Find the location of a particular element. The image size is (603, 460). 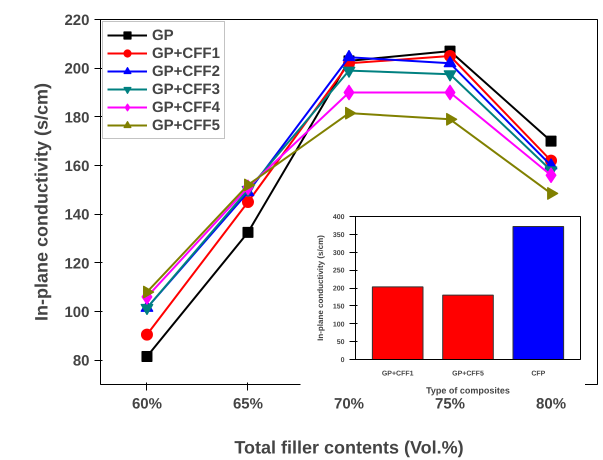

x-tick-label: 65% is located at coordinates (248, 404).